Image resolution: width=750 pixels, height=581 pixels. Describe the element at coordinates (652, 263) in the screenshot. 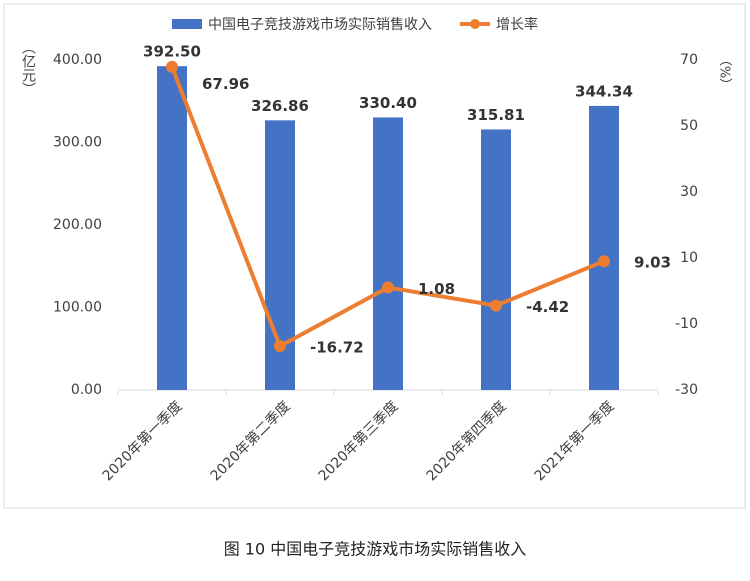

I see `line-value-label: 9.03` at that location.